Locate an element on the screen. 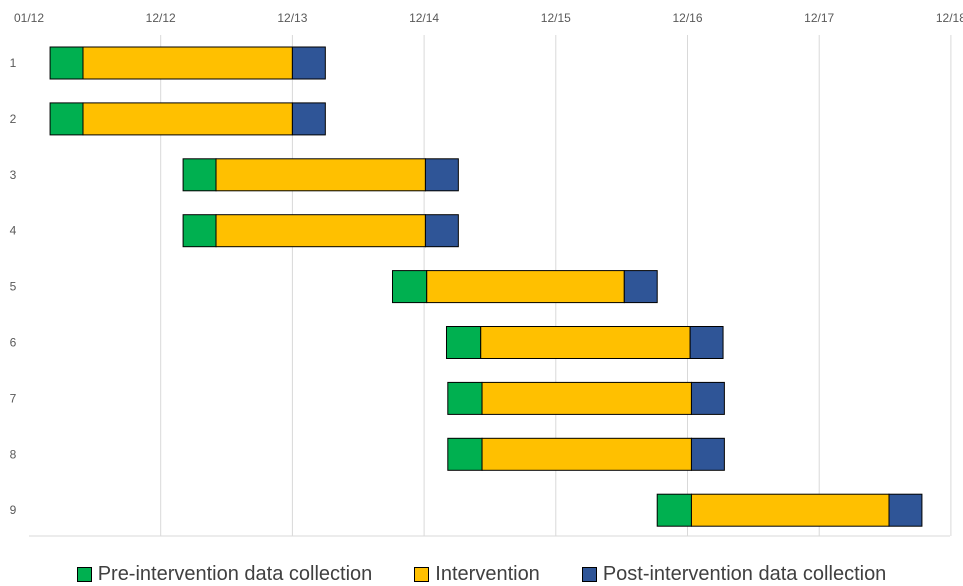 Image resolution: width=963 pixels, height=586 pixels. x-tick-label: 12/15 is located at coordinates (556, 18).